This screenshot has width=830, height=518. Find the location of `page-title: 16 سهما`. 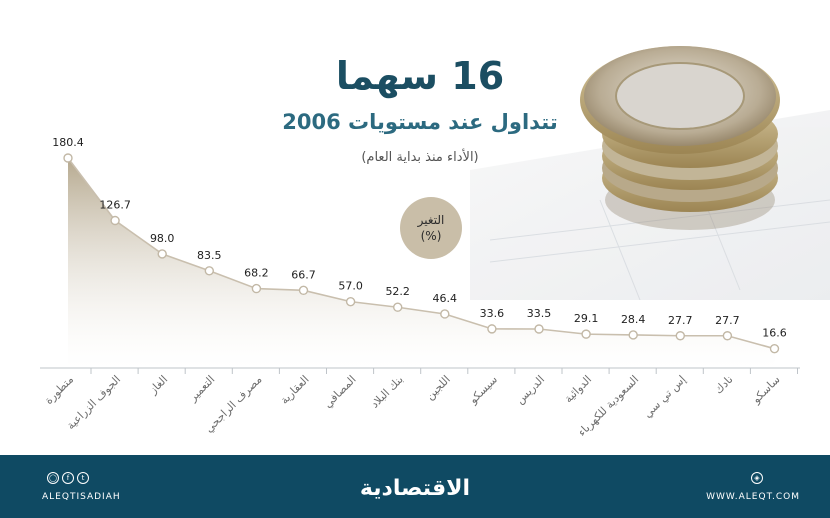

page-title: 16 سهما is located at coordinates (420, 76).